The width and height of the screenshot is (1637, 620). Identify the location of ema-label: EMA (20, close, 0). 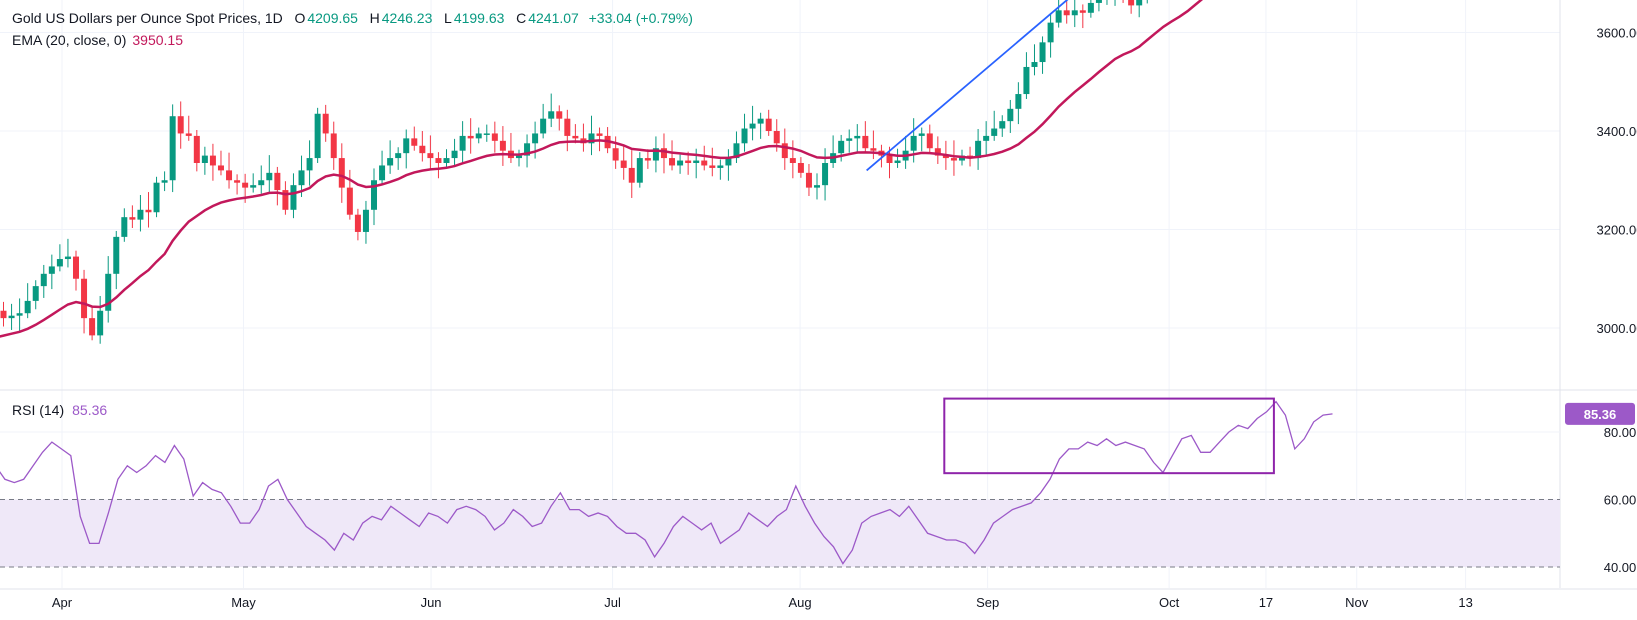
(69, 40).